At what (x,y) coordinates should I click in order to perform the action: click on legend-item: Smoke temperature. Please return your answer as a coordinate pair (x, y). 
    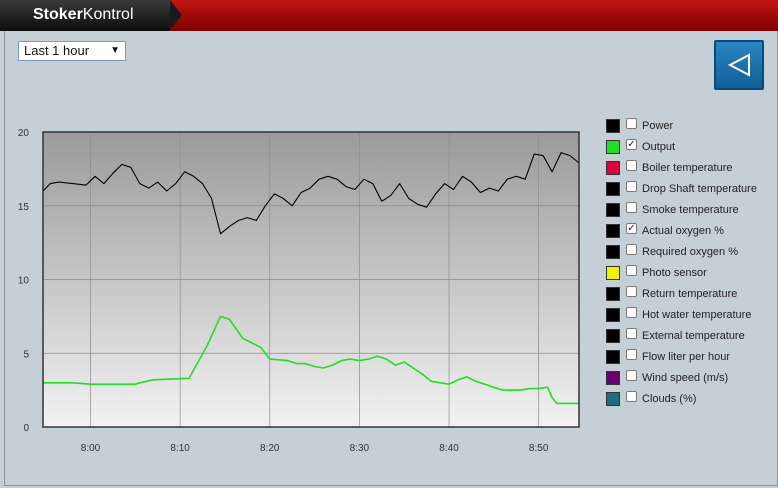
    Looking at the image, I should click on (686, 210).